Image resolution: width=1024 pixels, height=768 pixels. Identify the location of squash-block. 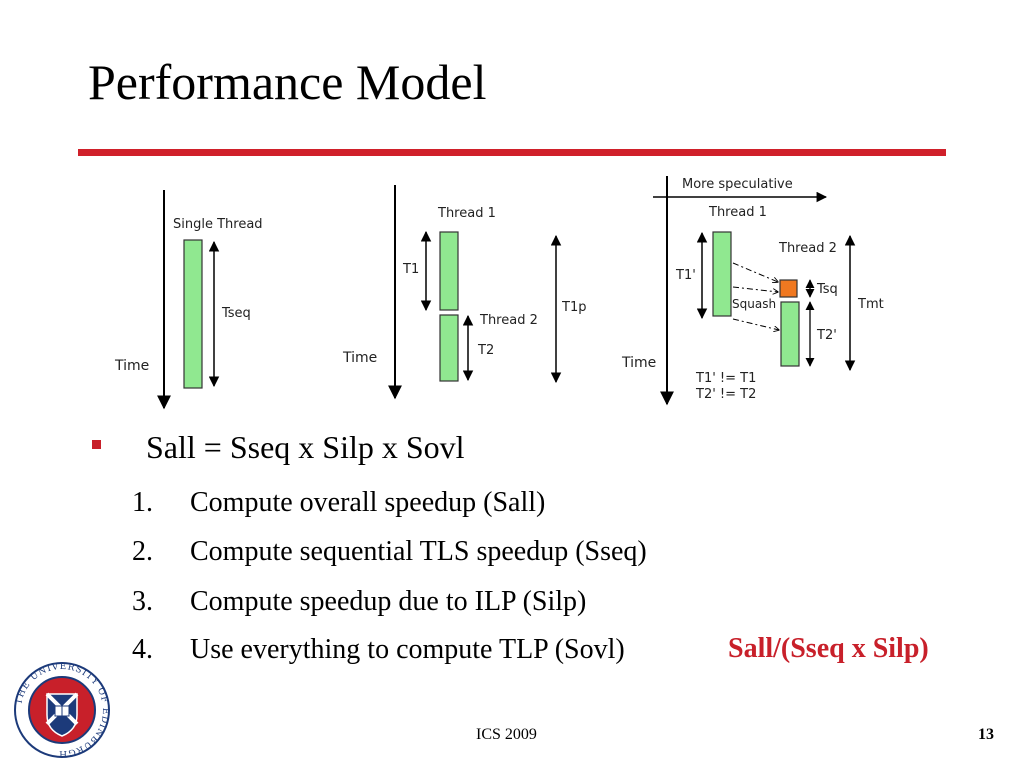
(788, 288).